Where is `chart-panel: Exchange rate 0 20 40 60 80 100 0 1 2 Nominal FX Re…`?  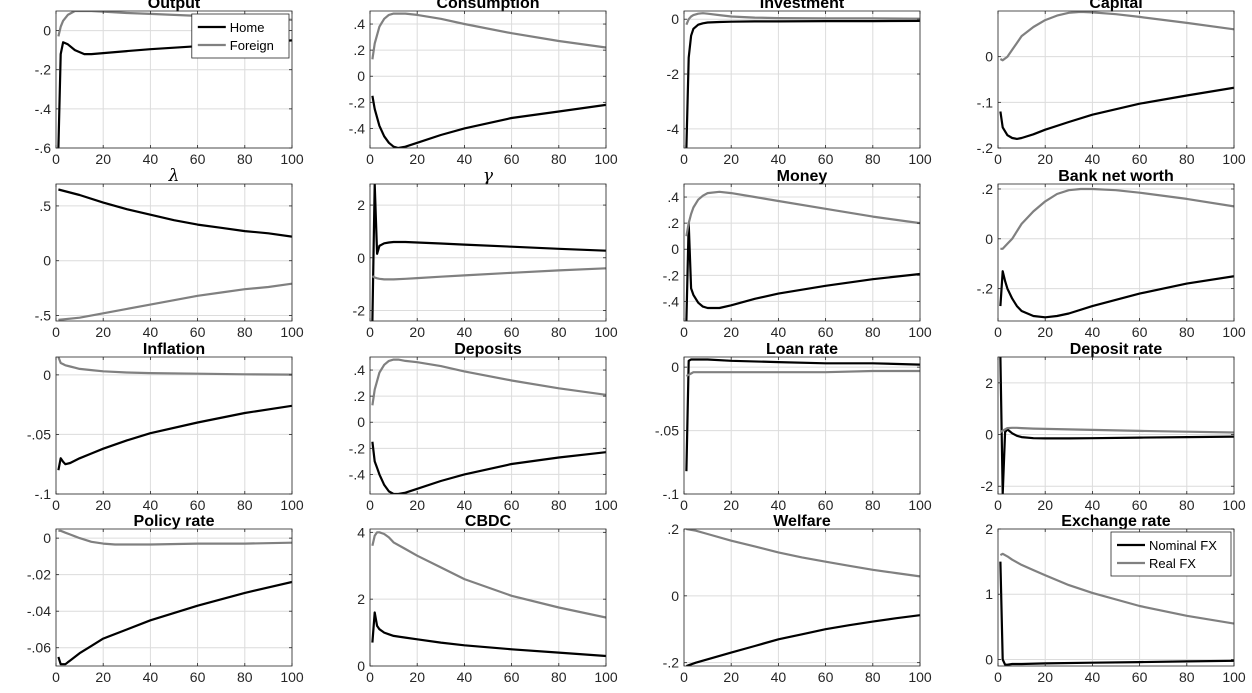
chart-panel: Exchange rate 0 20 40 60 80 100 0 1 2 Nominal FX Re… is located at coordinates (1115, 599).